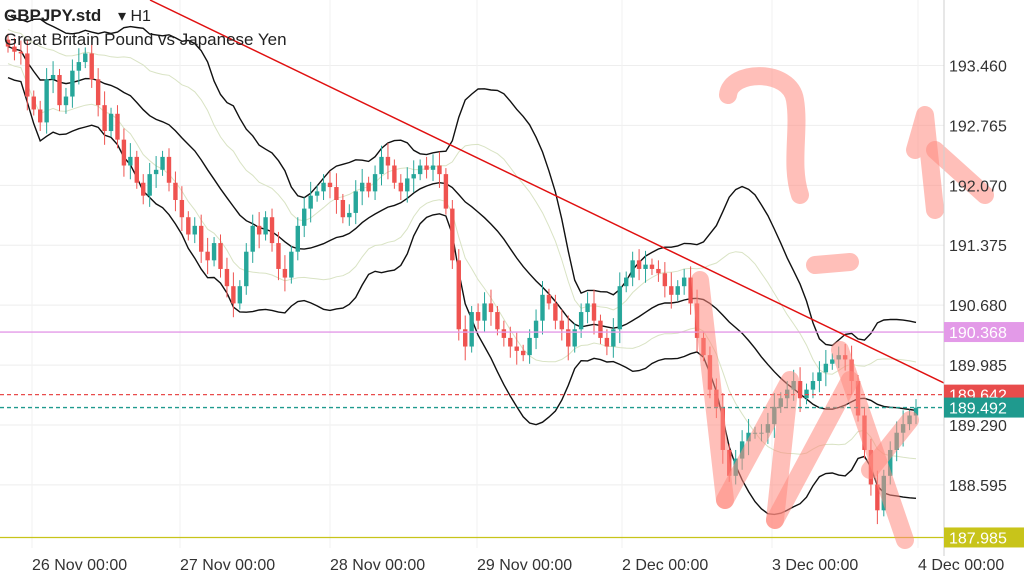  What do you see at coordinates (665, 565) in the screenshot?
I see `x-tick-label: 2 Dec 00:00` at bounding box center [665, 565].